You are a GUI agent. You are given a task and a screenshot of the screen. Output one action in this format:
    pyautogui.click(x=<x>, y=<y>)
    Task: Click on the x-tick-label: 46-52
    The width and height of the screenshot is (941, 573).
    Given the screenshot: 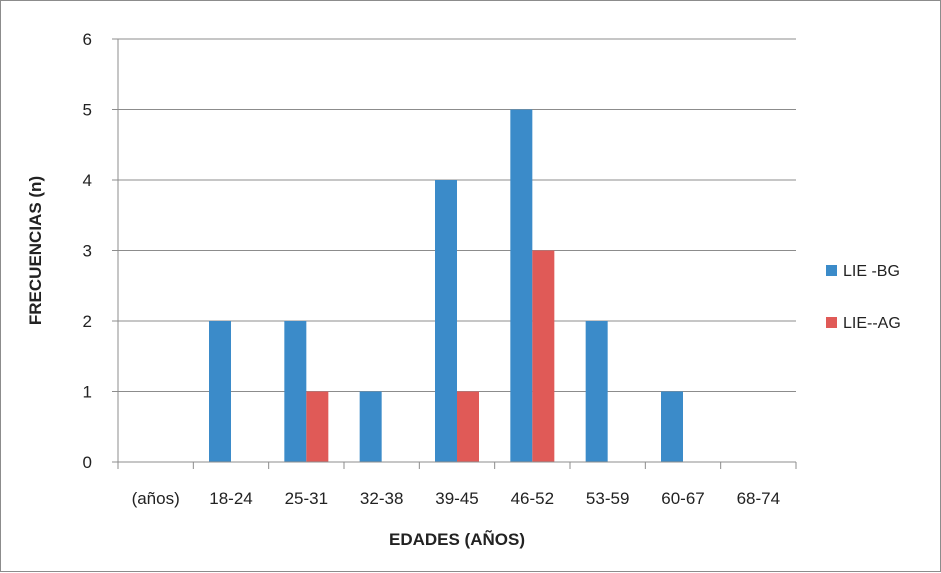 What is the action you would take?
    pyautogui.click(x=532, y=498)
    